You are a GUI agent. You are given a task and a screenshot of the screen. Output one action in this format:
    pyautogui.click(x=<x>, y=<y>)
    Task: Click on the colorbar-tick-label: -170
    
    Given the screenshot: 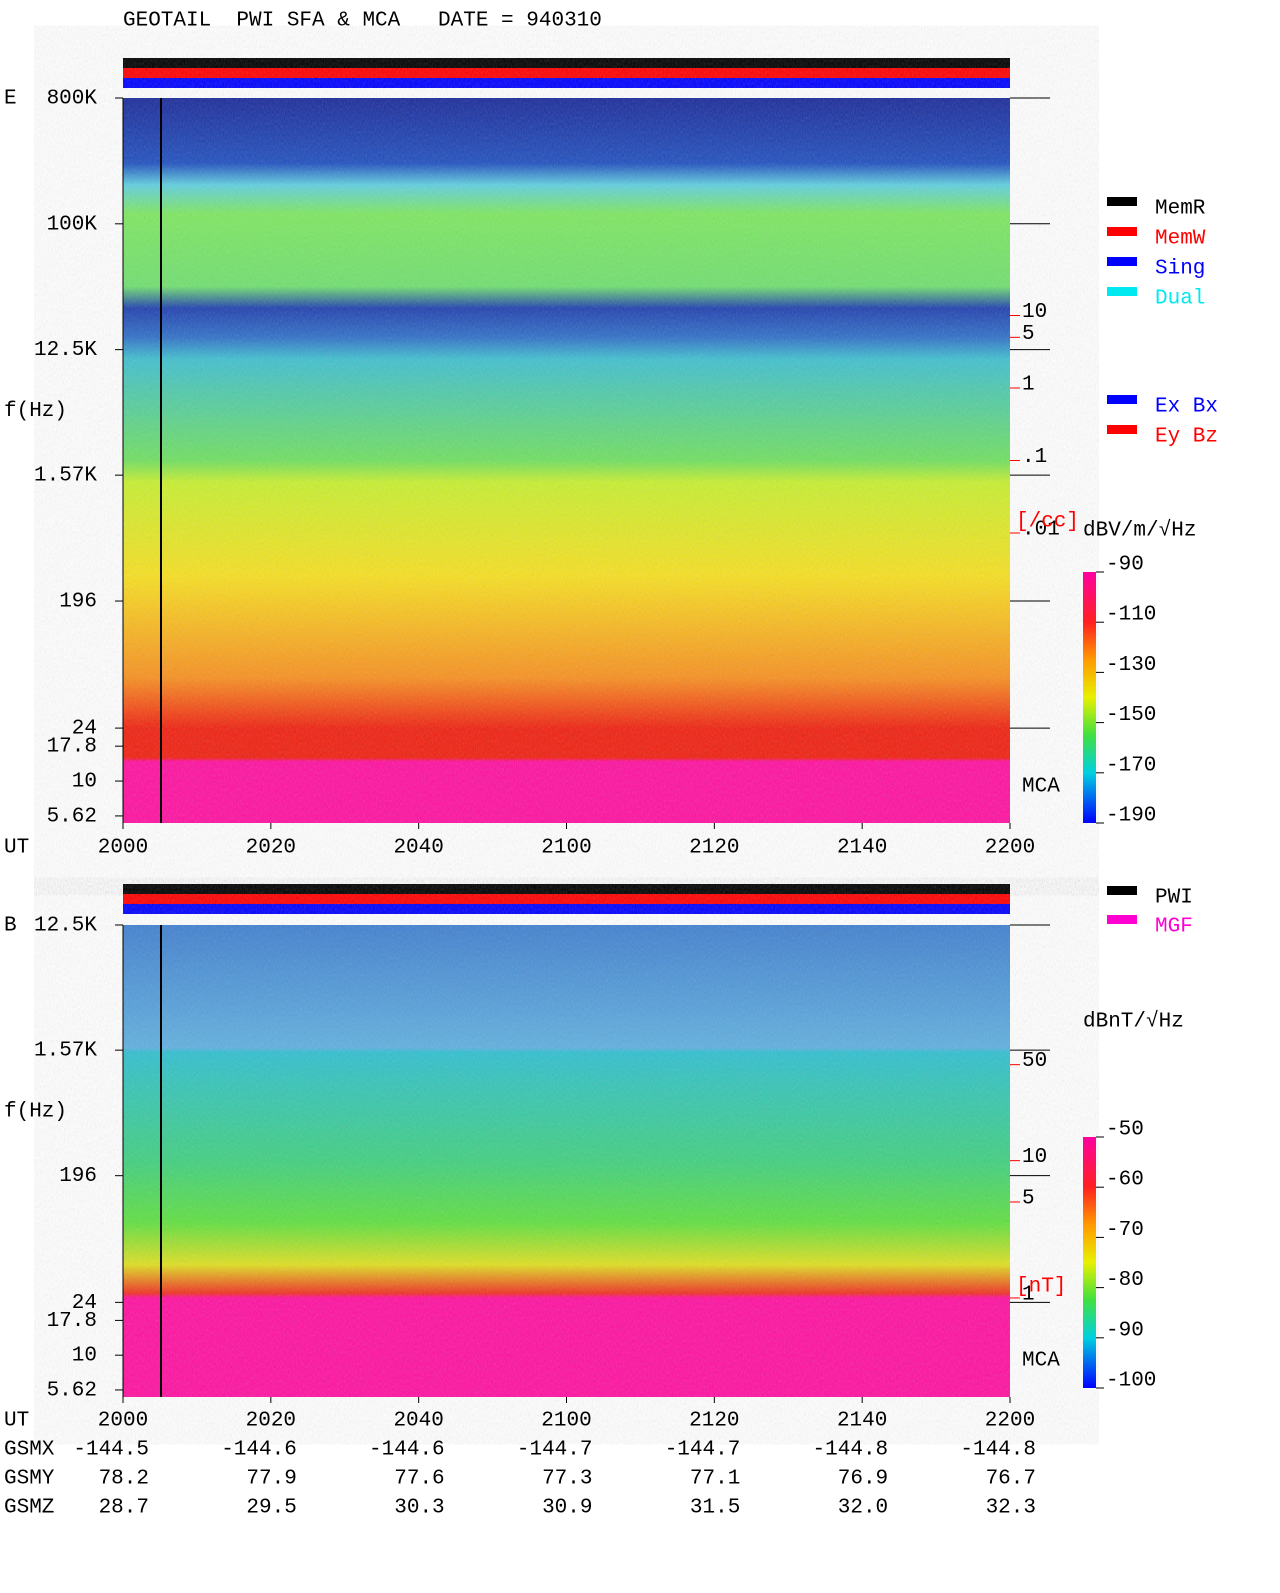 What is the action you would take?
    pyautogui.click(x=1131, y=765)
    